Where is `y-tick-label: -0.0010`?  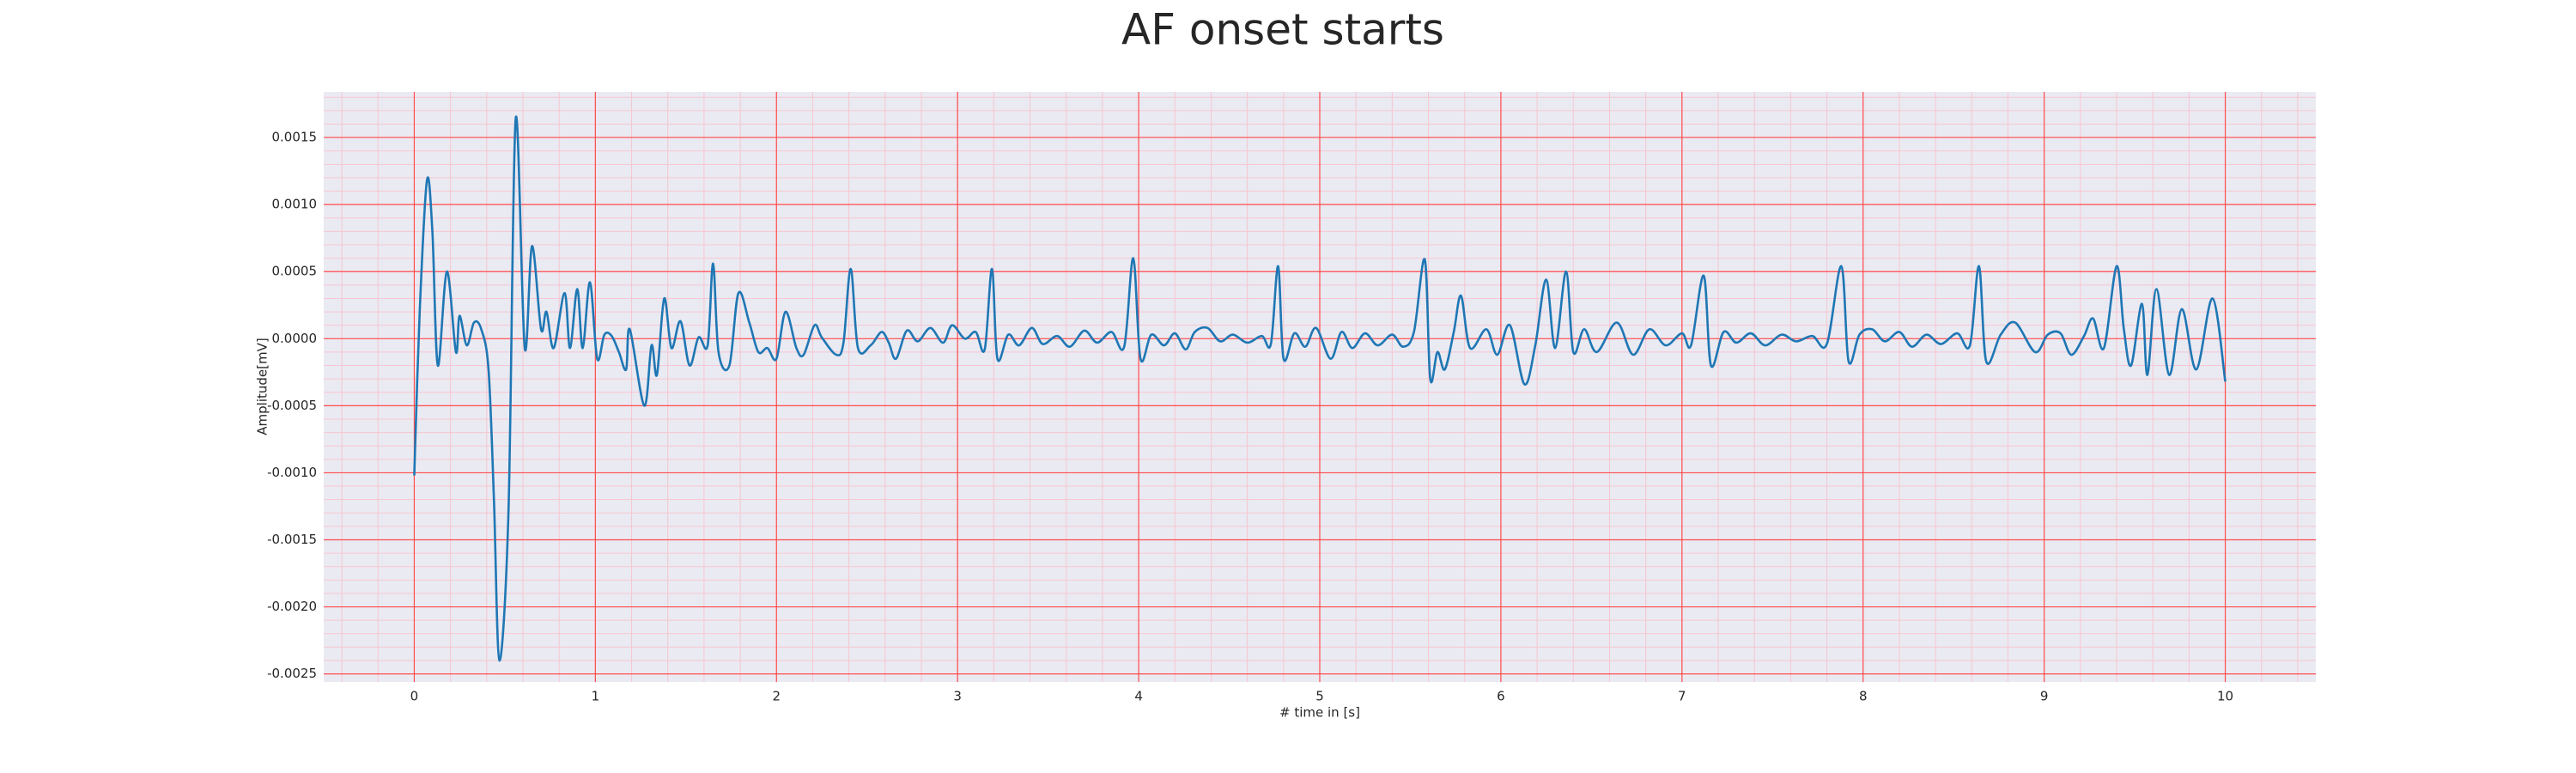
y-tick-label: -0.0010 is located at coordinates (292, 472).